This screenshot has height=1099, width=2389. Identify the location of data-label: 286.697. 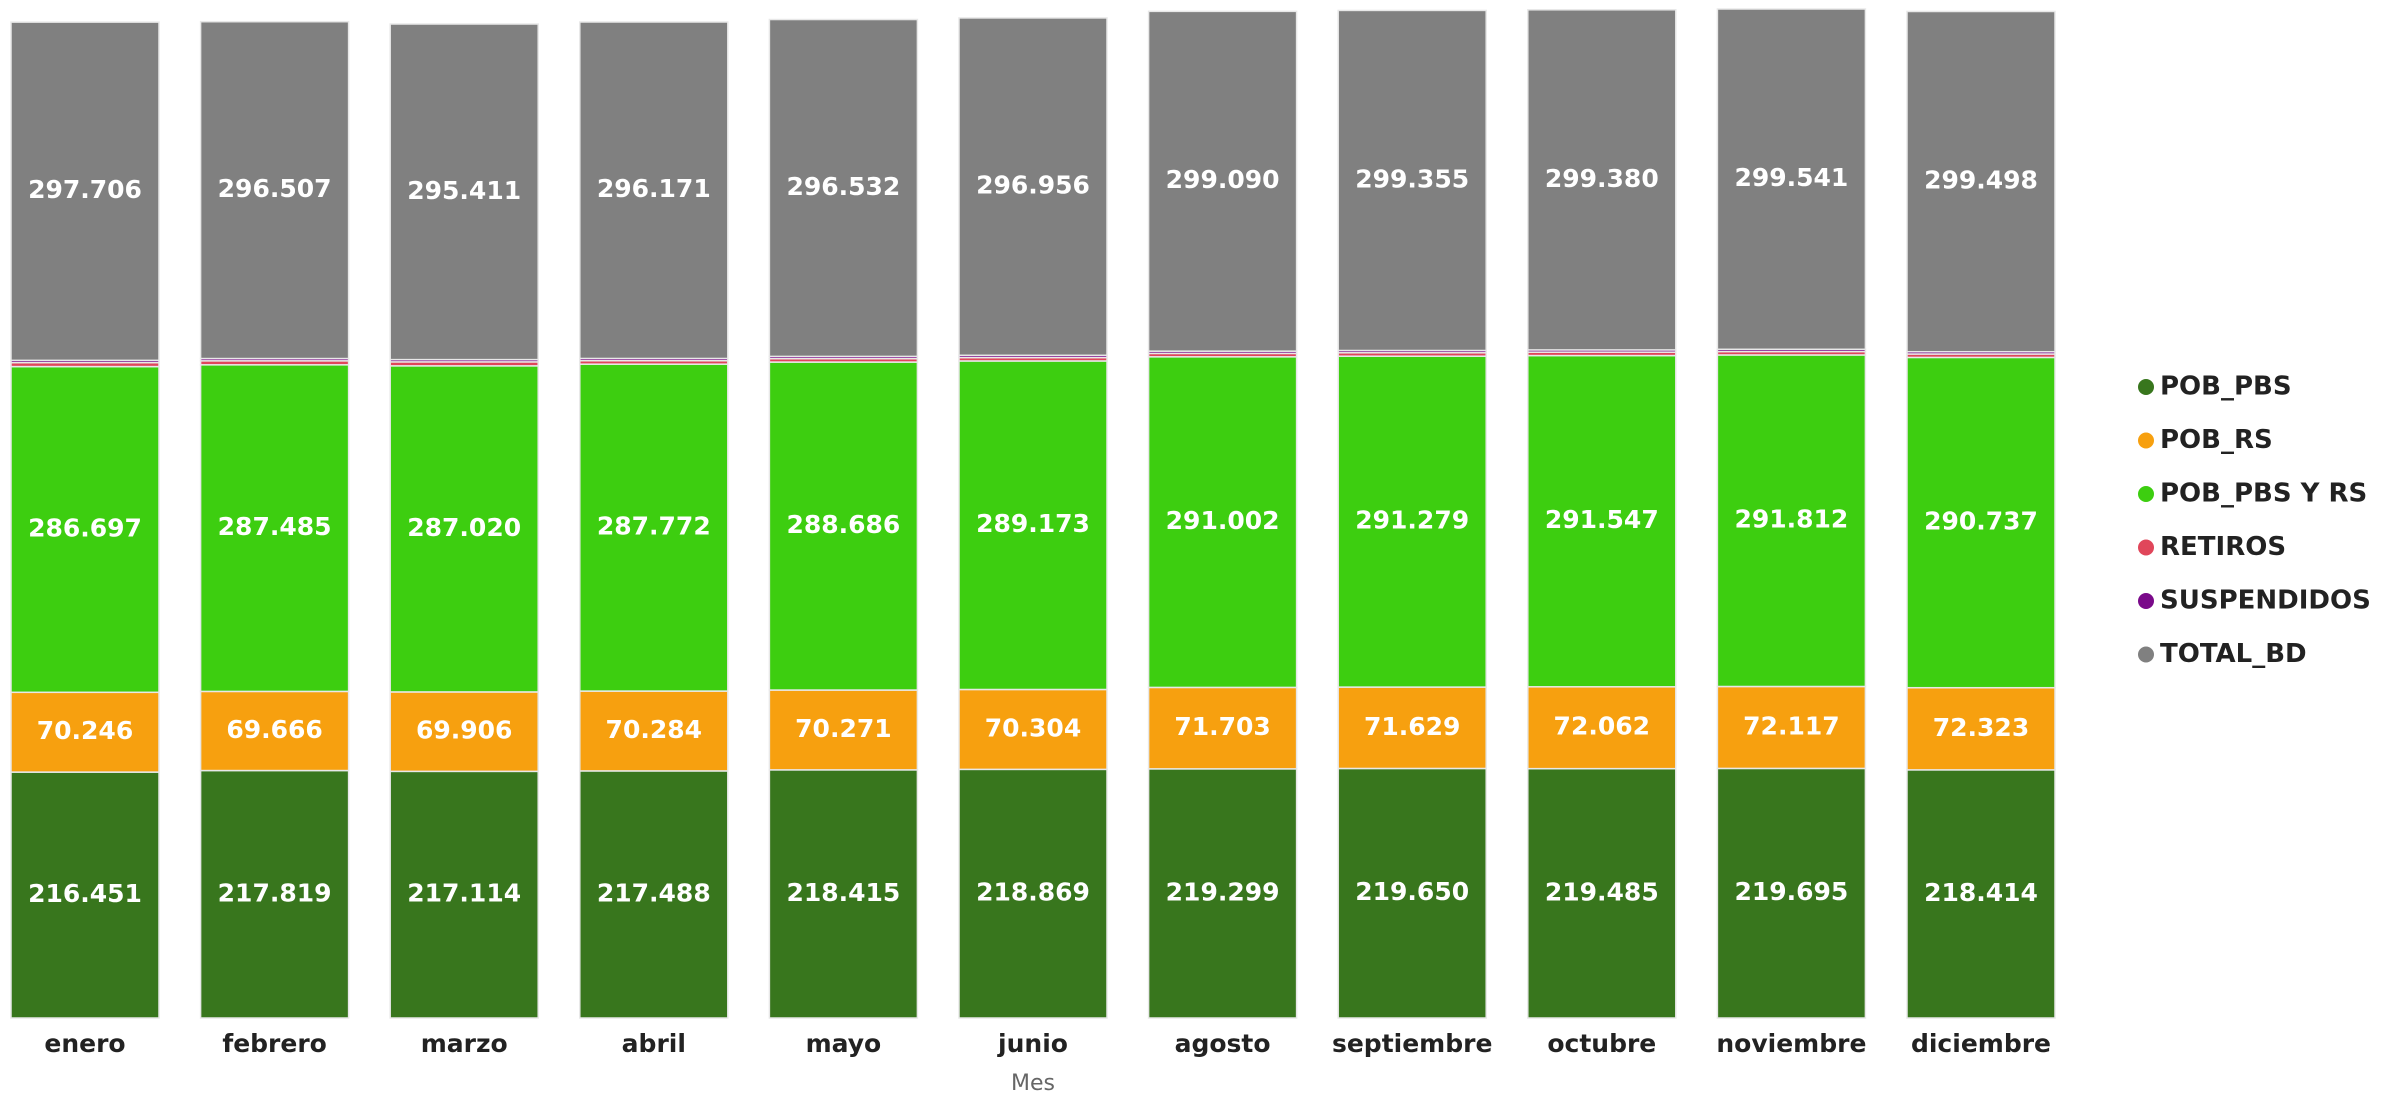
(85, 527).